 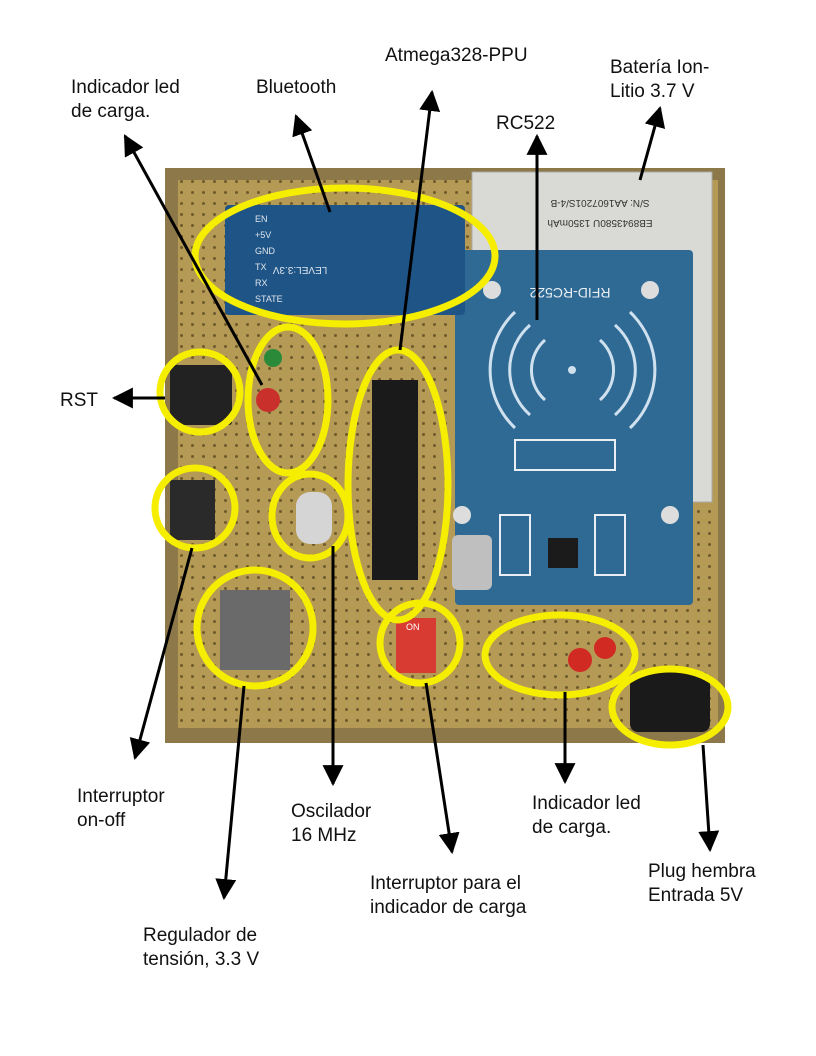 I want to click on highlight-led-top, so click(x=288, y=400).